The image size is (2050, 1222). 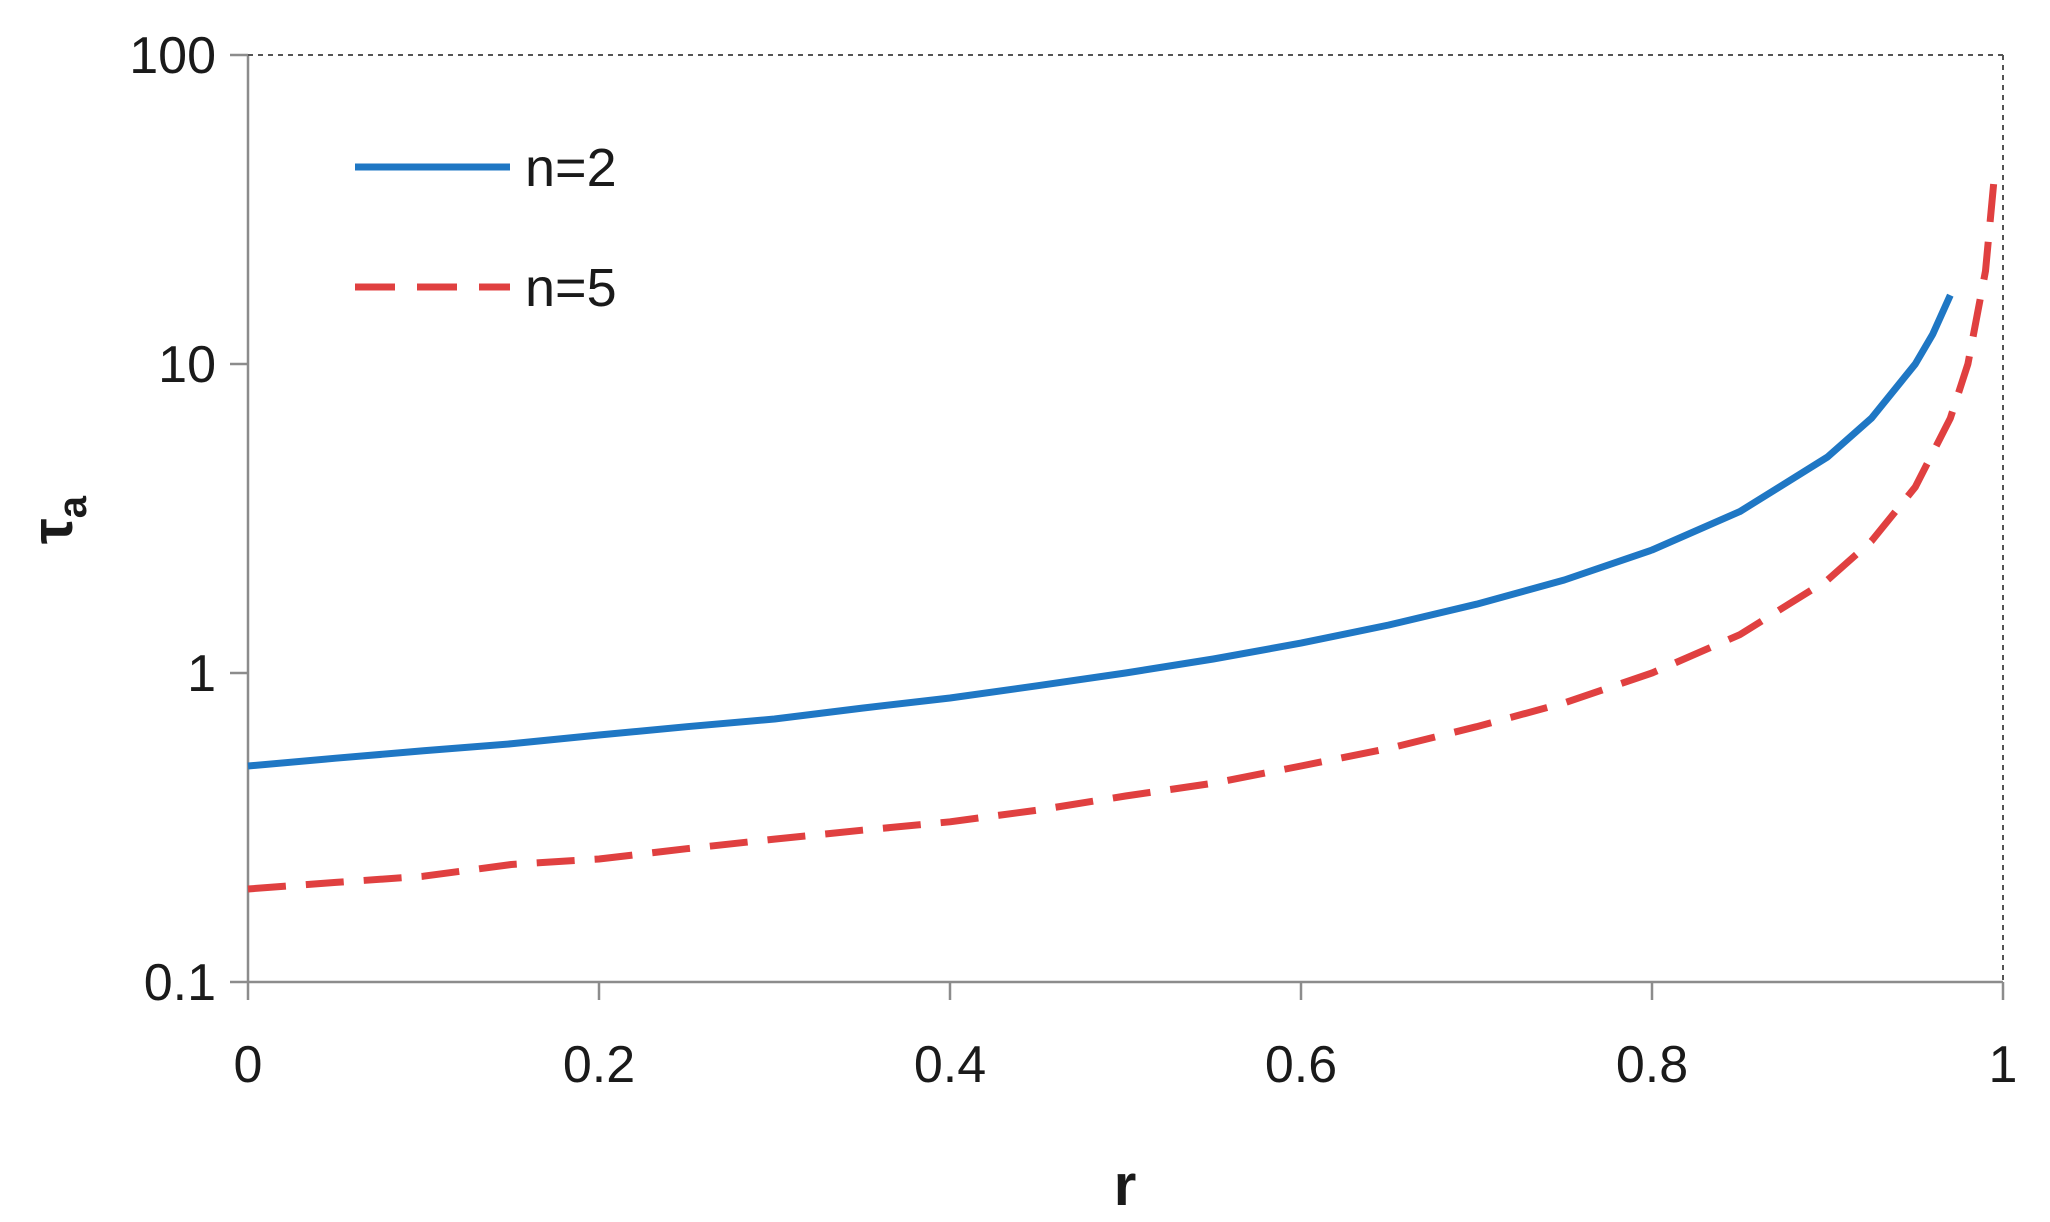 What do you see at coordinates (1652, 1065) in the screenshot?
I see `x-tick-label: 0.8` at bounding box center [1652, 1065].